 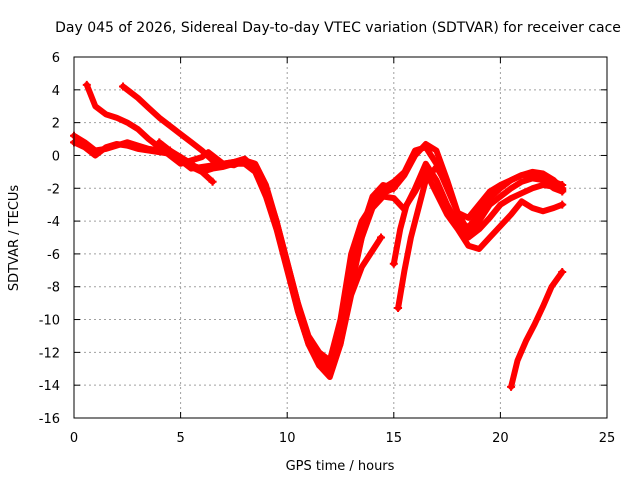 I want to click on y-tick-label: 0, so click(x=56, y=156).